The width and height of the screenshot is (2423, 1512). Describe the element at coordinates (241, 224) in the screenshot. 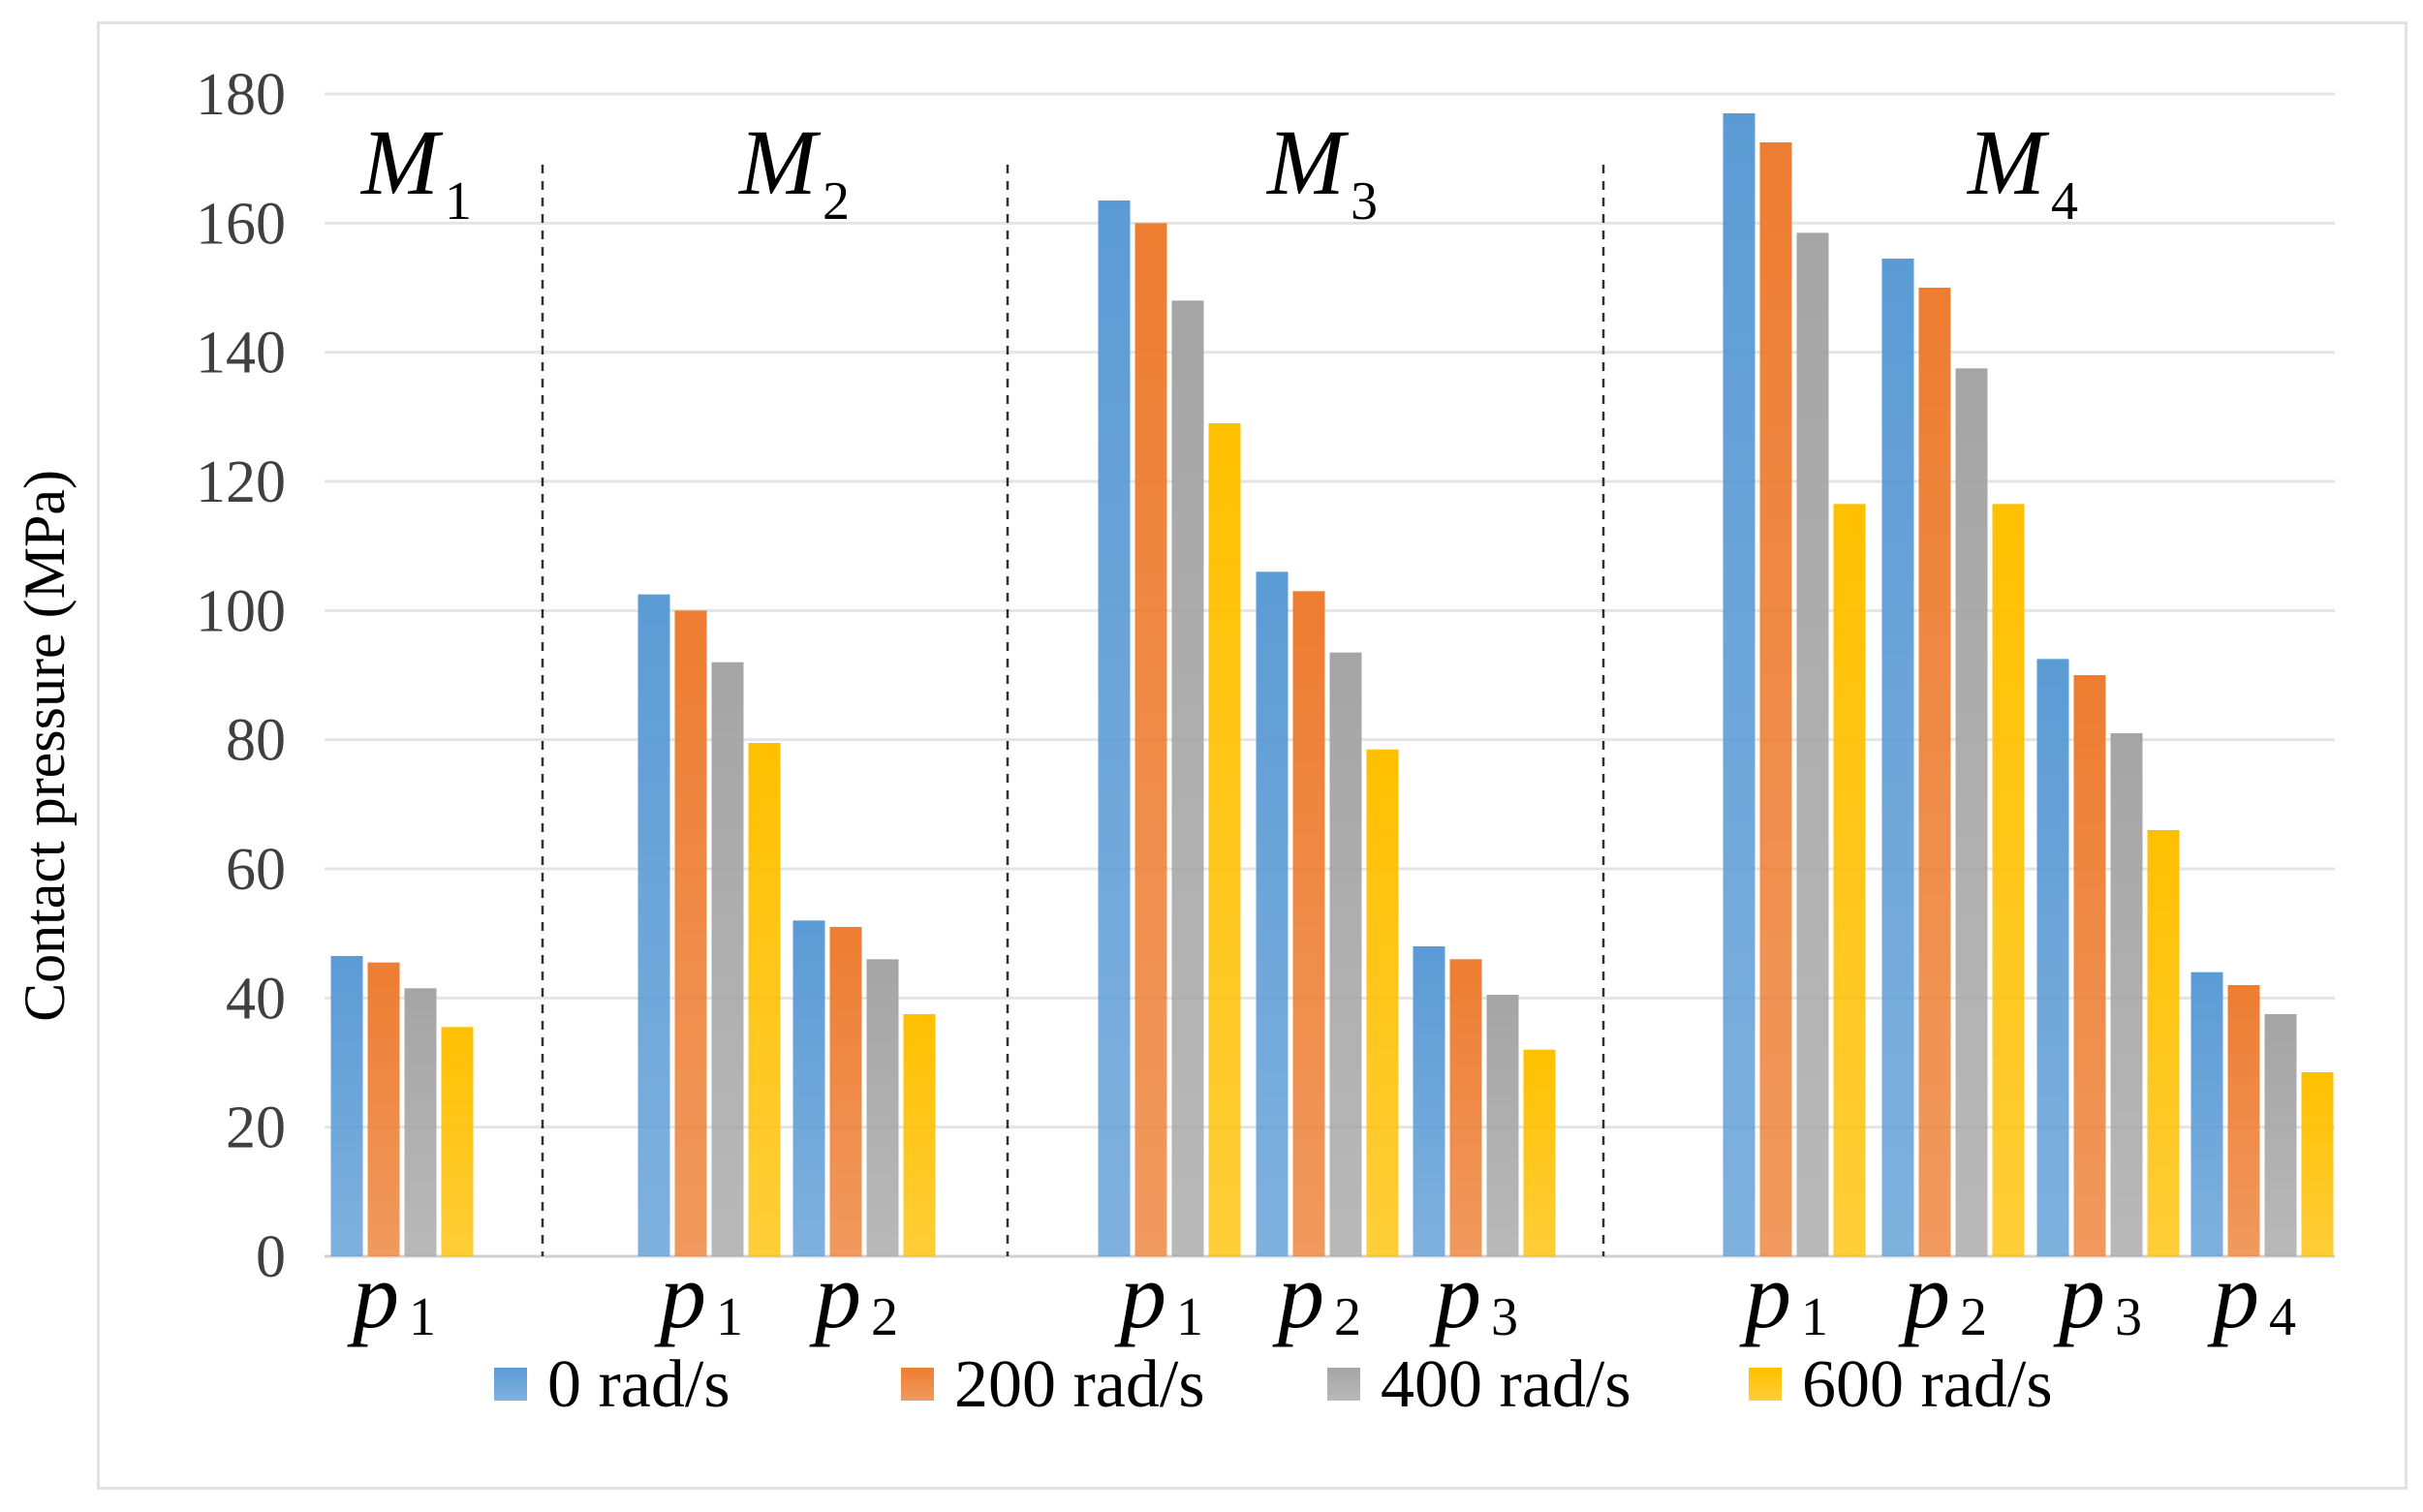

I see `y-tick-label-160: 160` at that location.